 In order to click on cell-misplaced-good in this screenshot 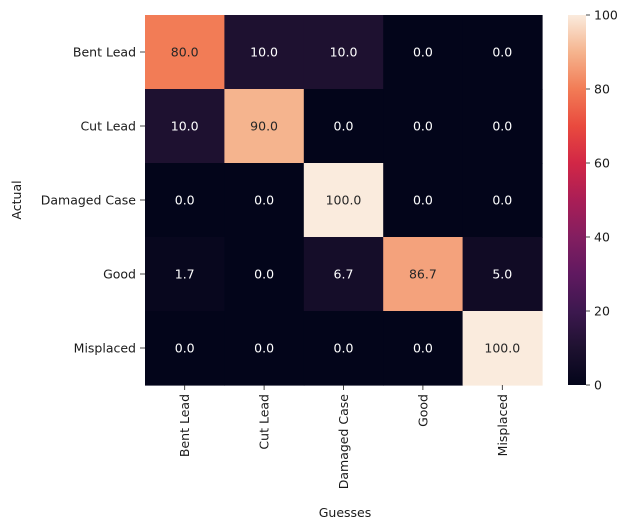, I will do `click(423, 348)`.